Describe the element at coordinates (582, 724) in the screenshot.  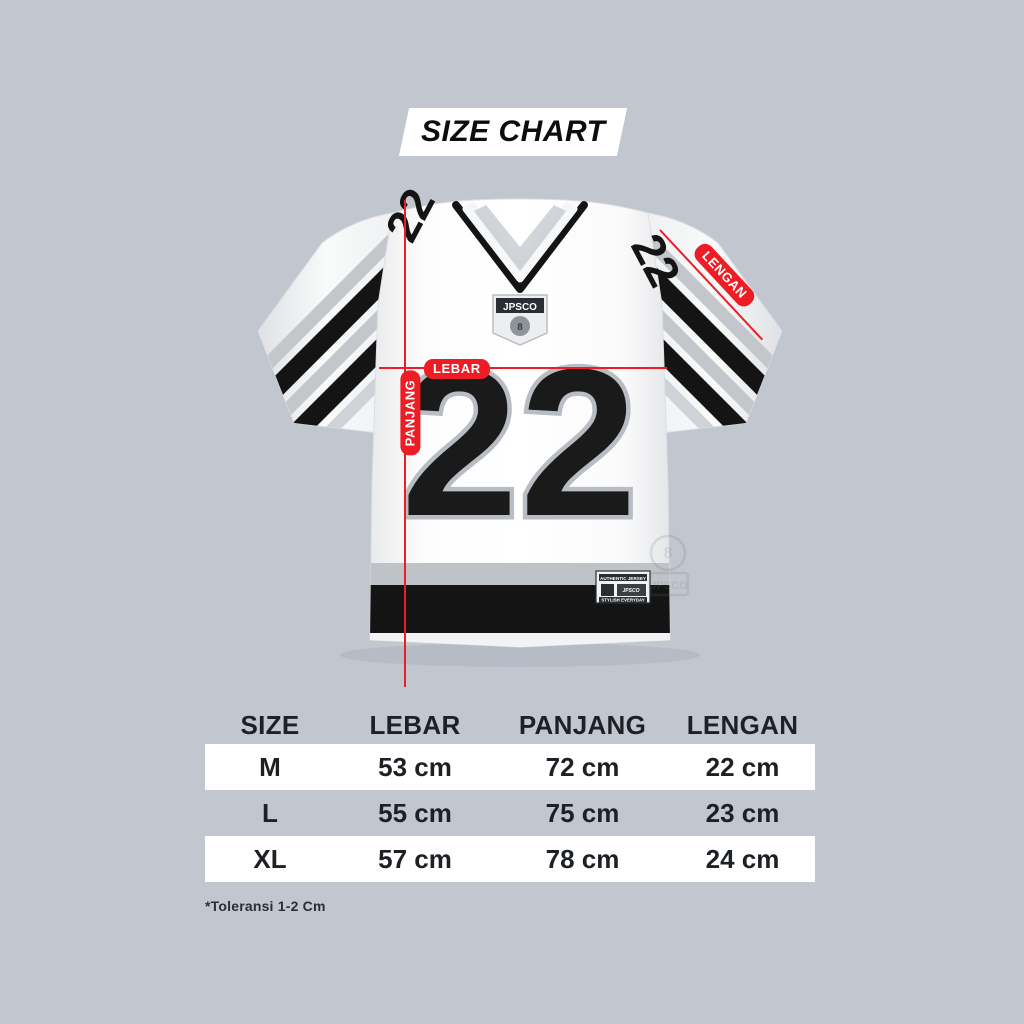
I see `column-header-panjang: PANJANG` at that location.